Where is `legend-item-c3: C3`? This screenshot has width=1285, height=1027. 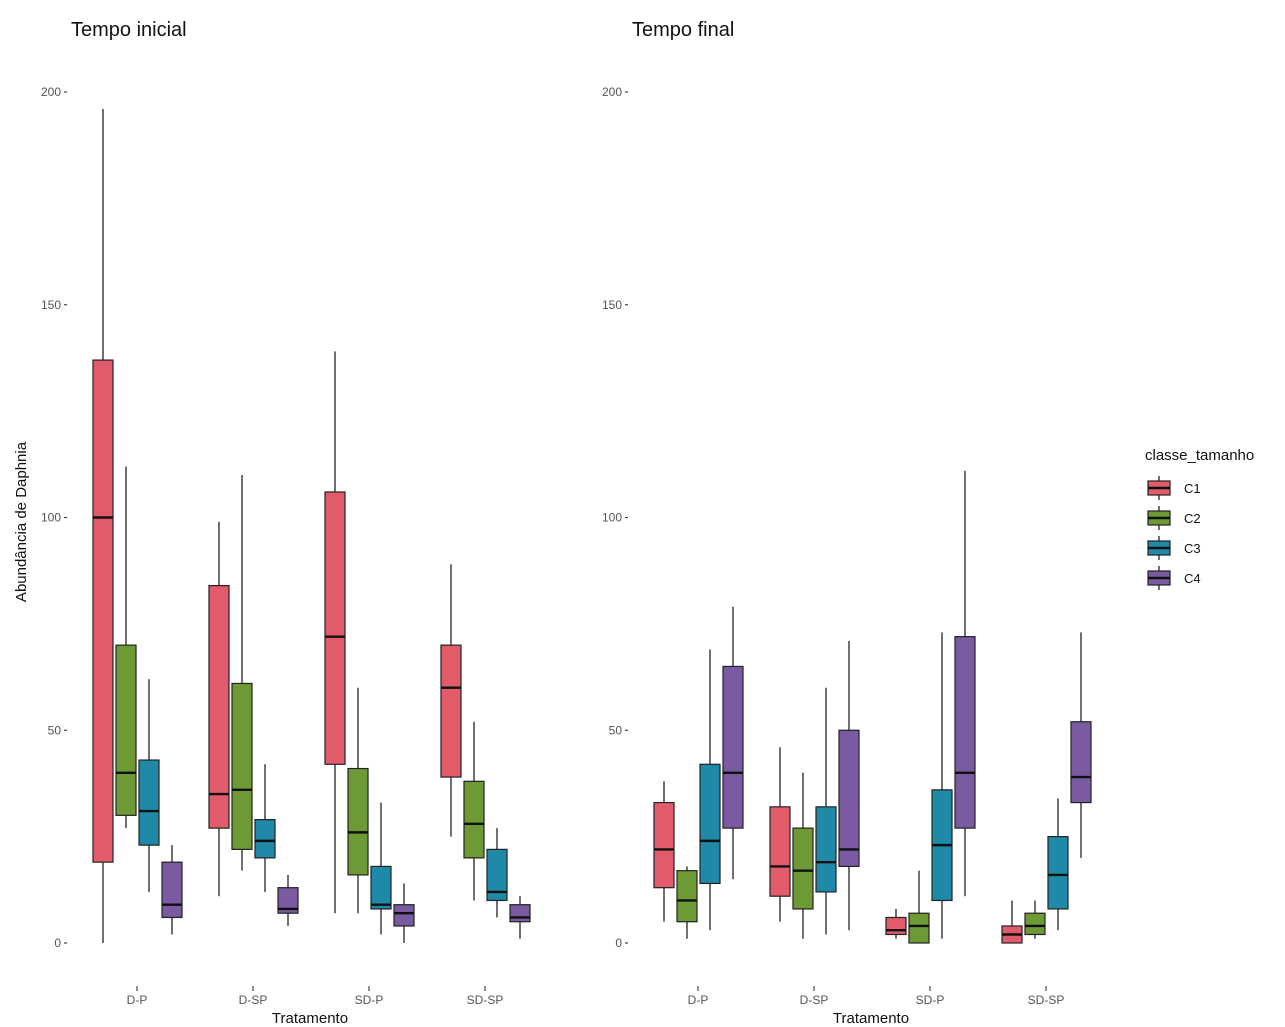
legend-item-c3: C3 is located at coordinates (1174, 548).